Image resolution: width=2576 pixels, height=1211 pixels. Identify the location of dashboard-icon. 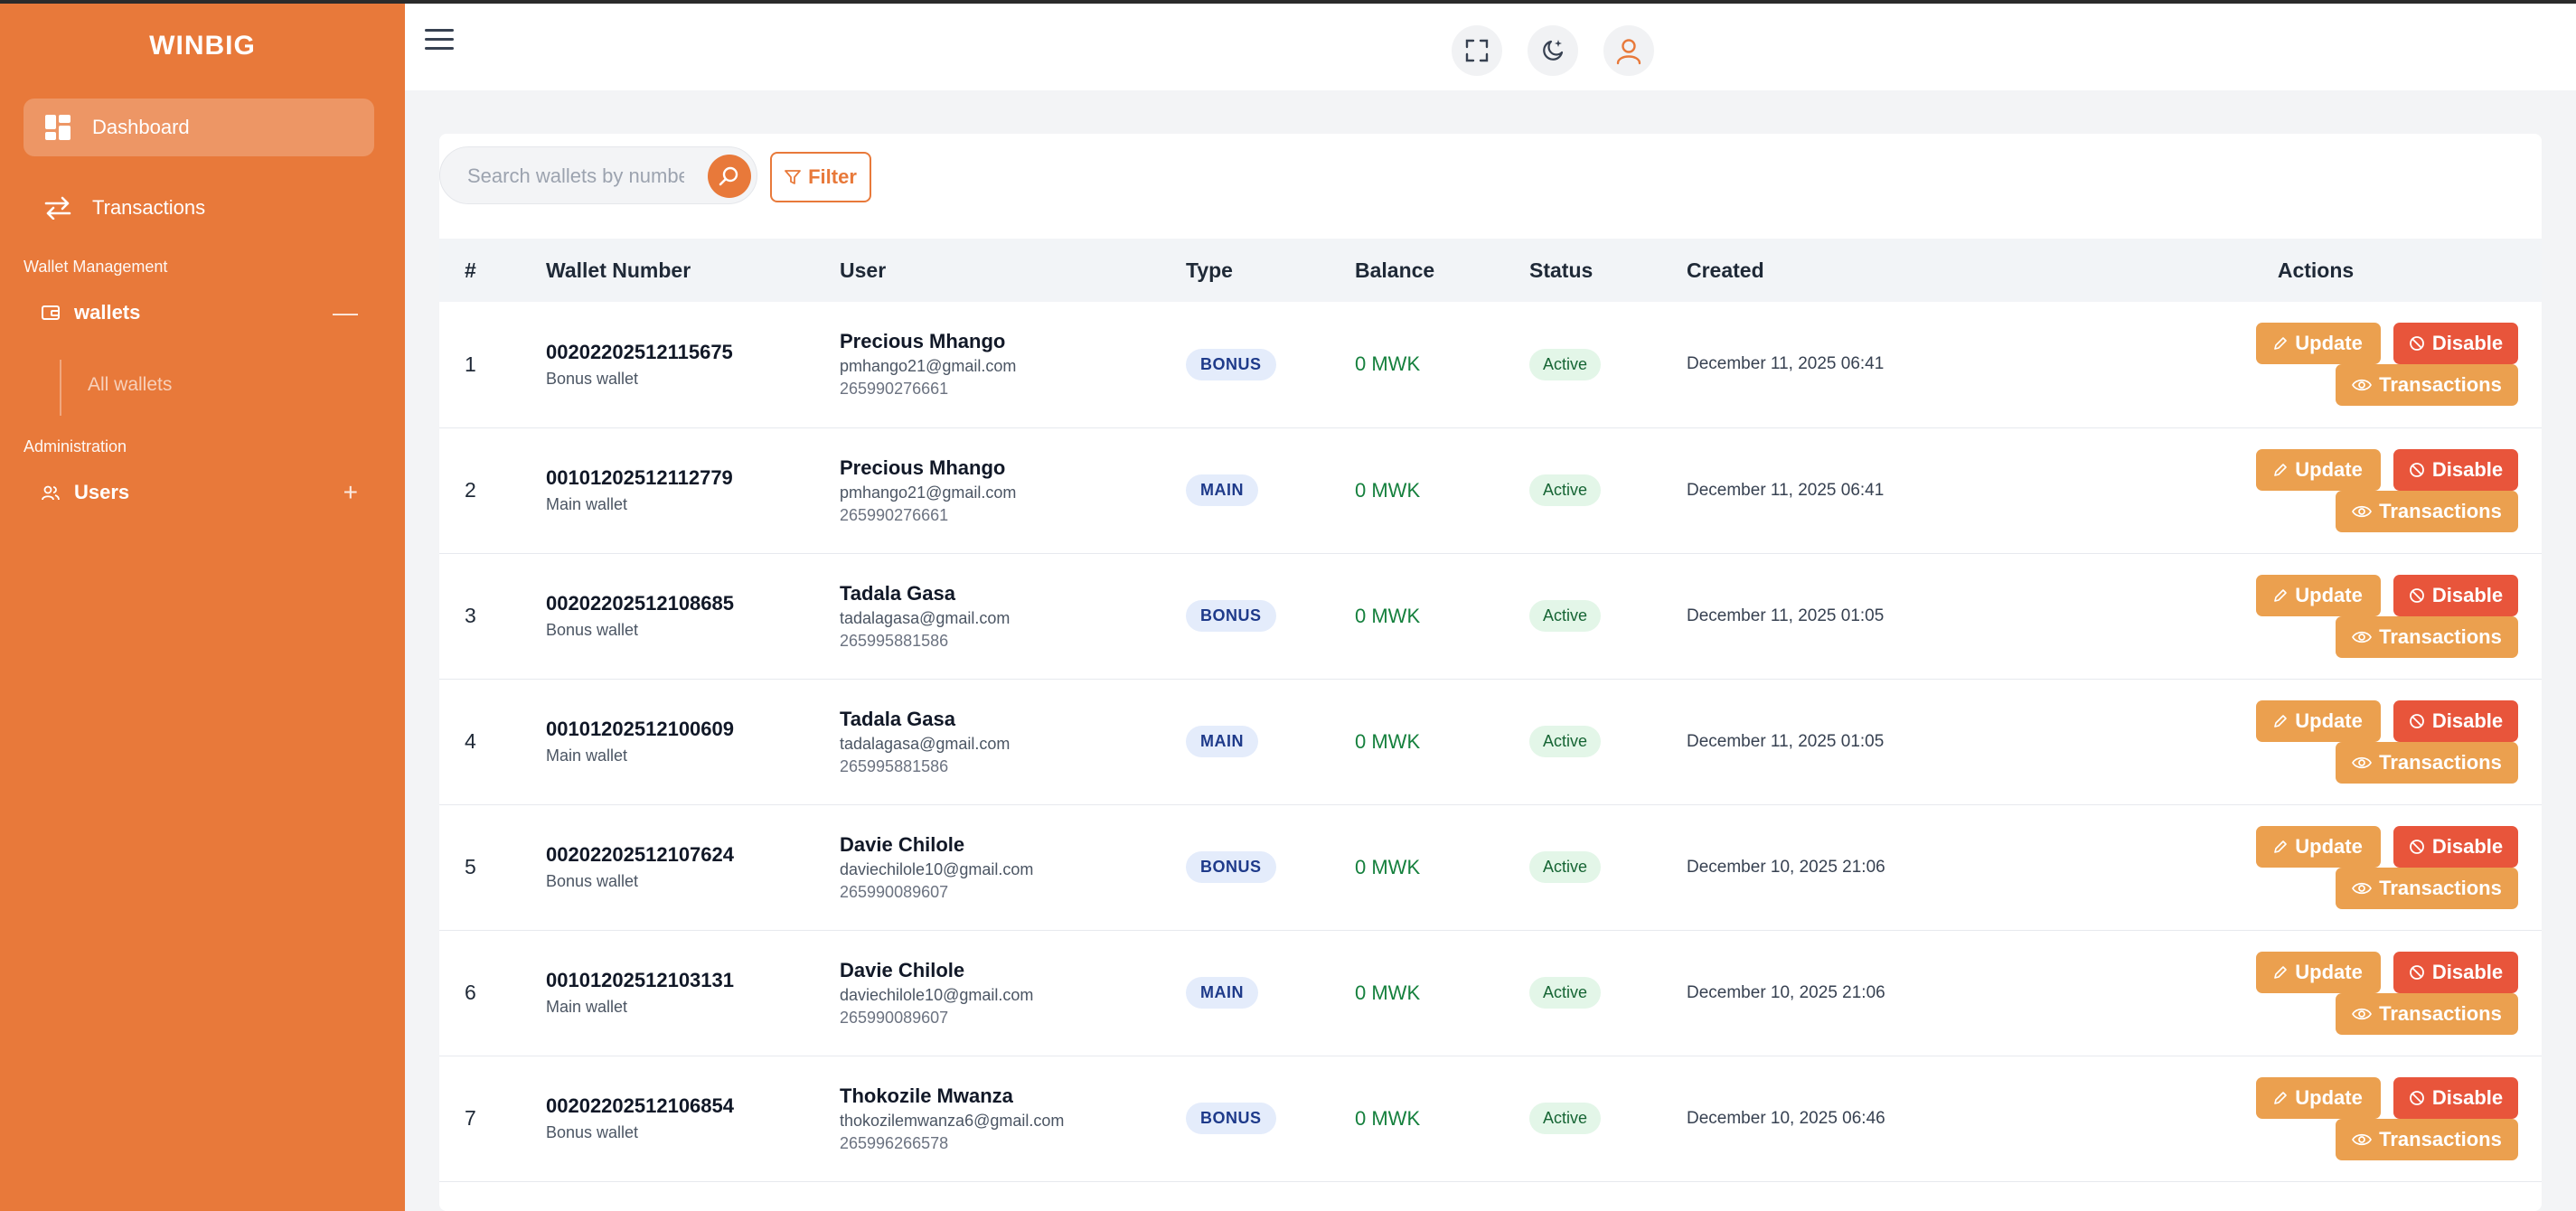
(57, 128).